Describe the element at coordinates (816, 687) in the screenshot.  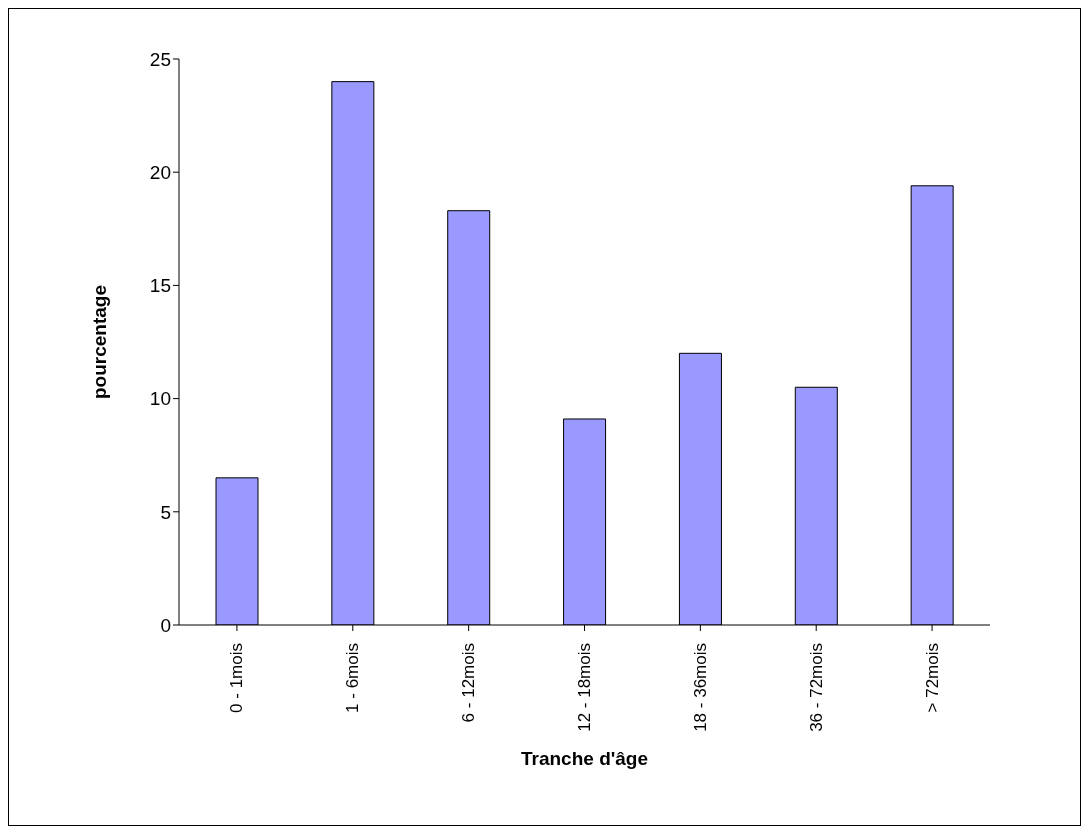
I see `x-tick-label: 36 - 72mois` at that location.